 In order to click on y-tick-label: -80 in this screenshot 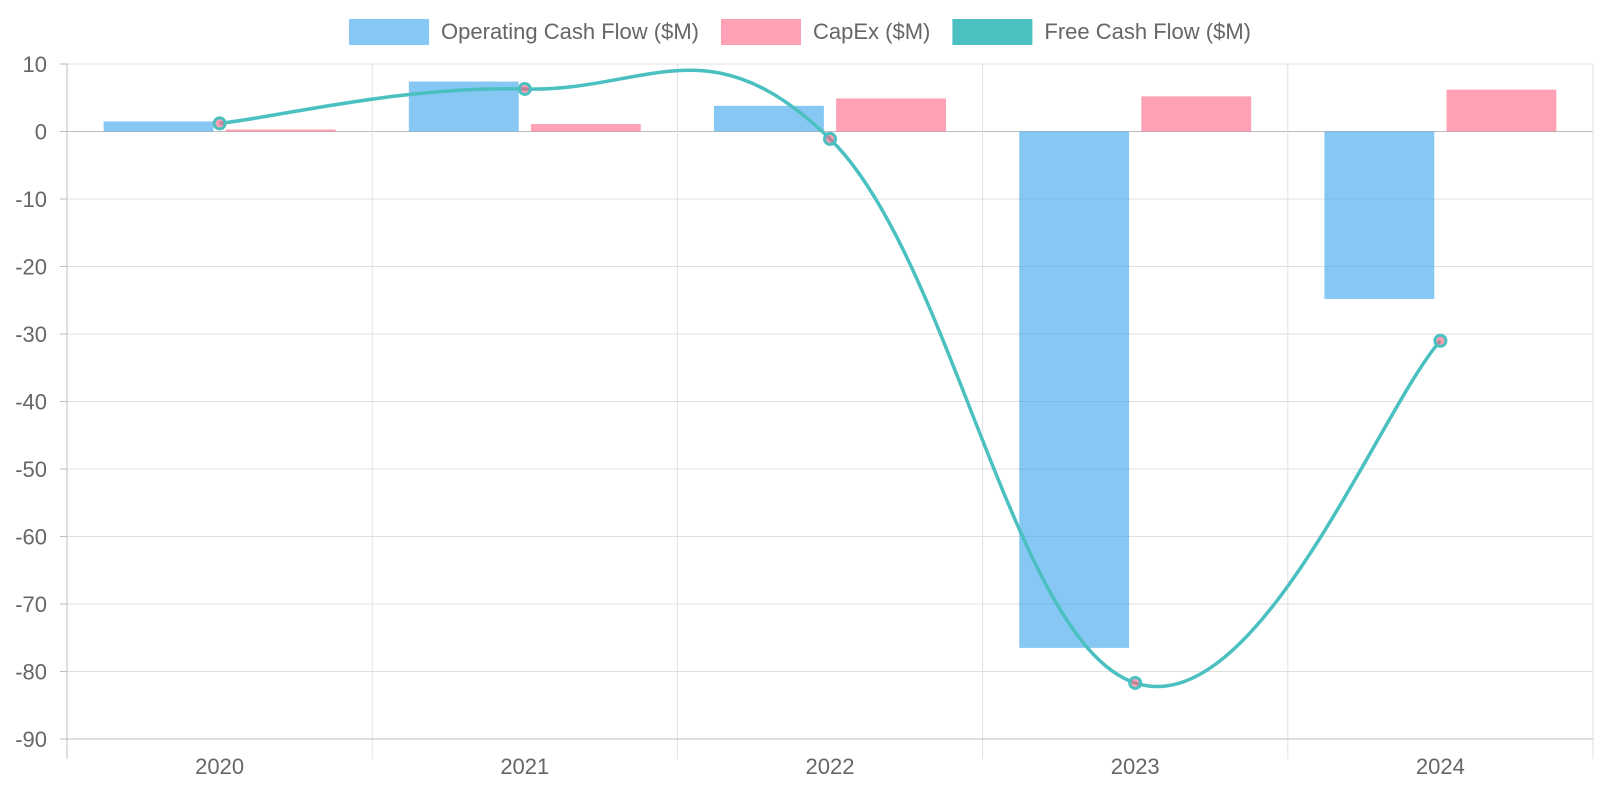, I will do `click(31, 672)`.